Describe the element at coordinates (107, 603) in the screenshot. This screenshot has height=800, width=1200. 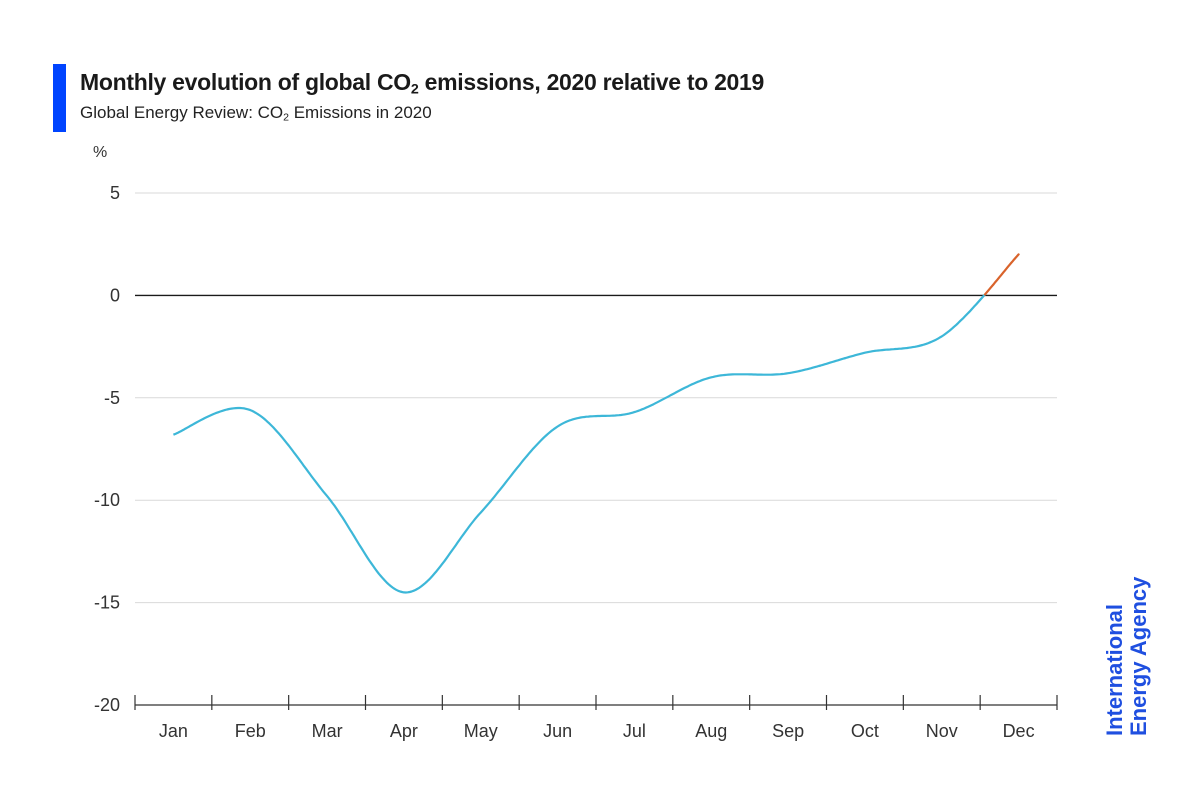
I see `y-tick-label: -15` at that location.